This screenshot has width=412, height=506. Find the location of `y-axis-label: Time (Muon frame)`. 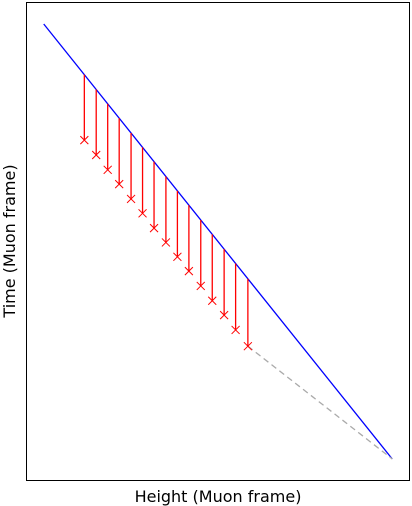

y-axis-label: Time (Muon frame) is located at coordinates (9, 241).